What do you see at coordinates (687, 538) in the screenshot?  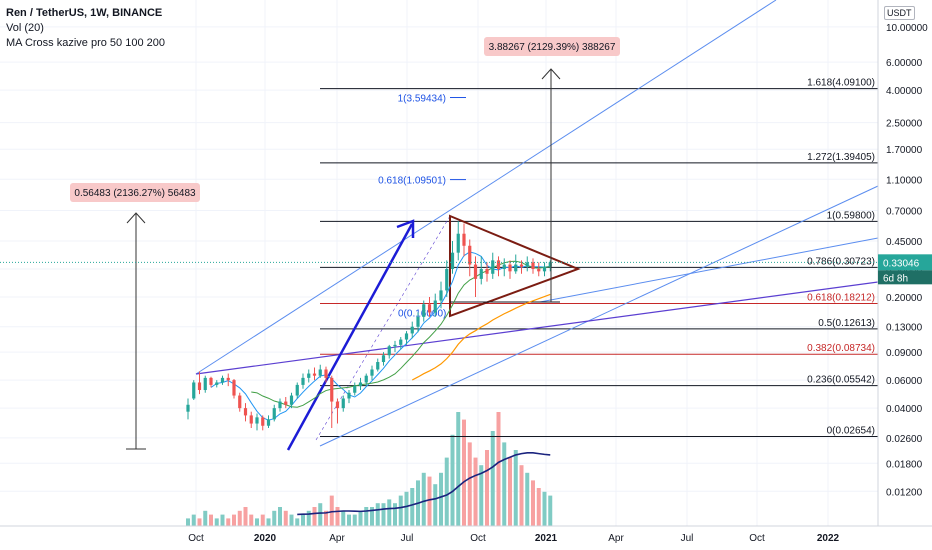 I see `time-tick-7: Jul` at bounding box center [687, 538].